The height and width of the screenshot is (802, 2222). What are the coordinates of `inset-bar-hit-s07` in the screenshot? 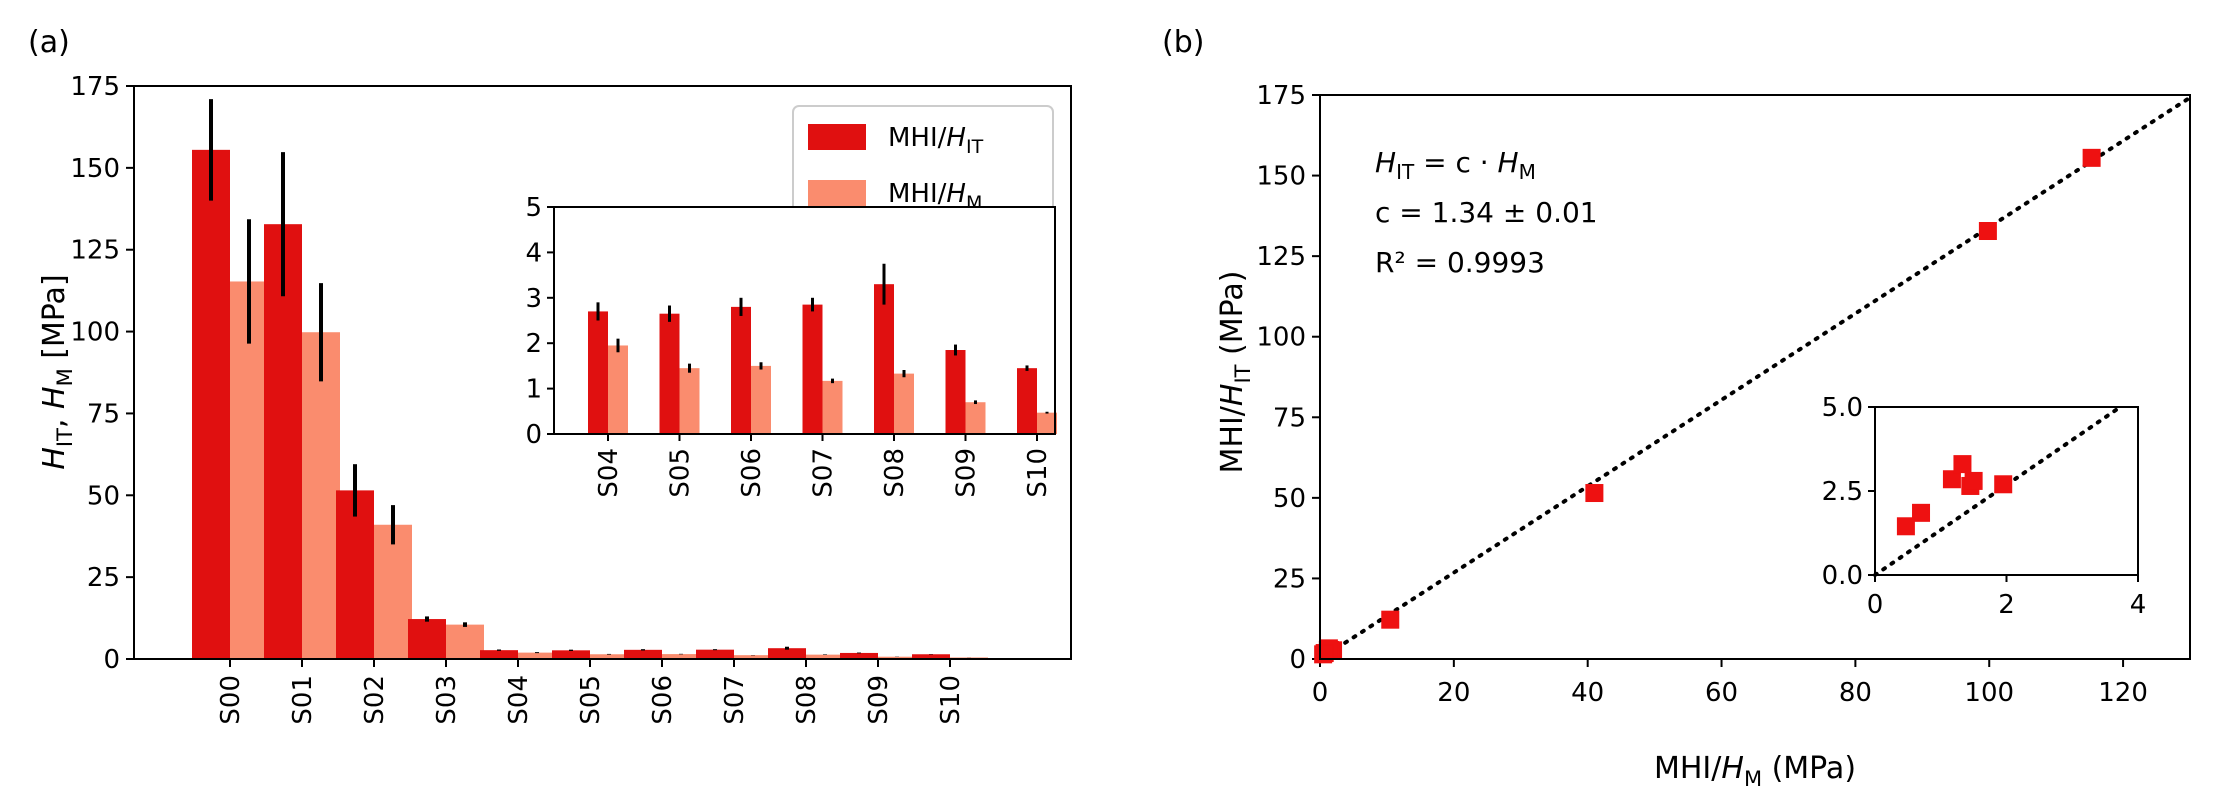 It's located at (812, 369).